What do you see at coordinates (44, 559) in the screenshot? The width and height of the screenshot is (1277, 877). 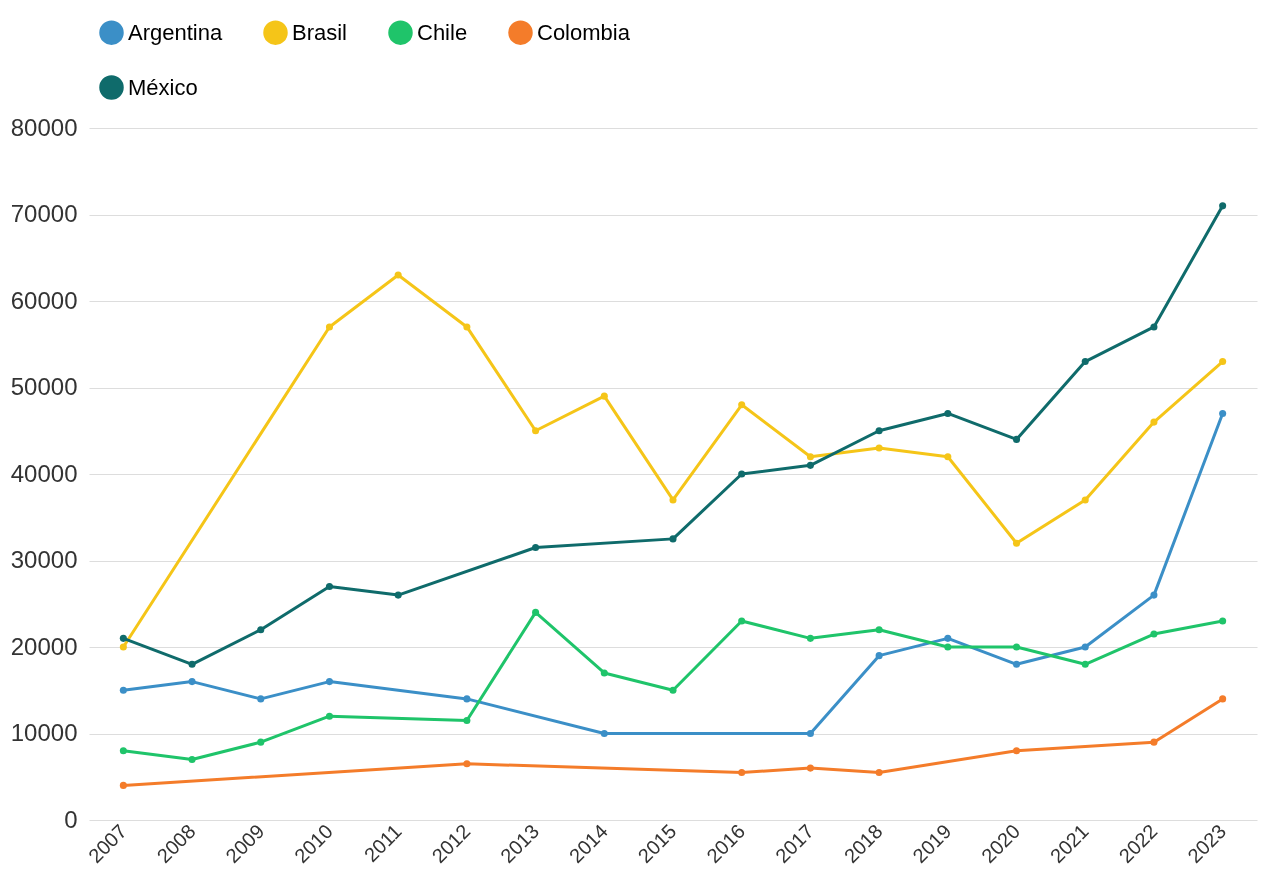 I see `y-tick-label: 30000` at bounding box center [44, 559].